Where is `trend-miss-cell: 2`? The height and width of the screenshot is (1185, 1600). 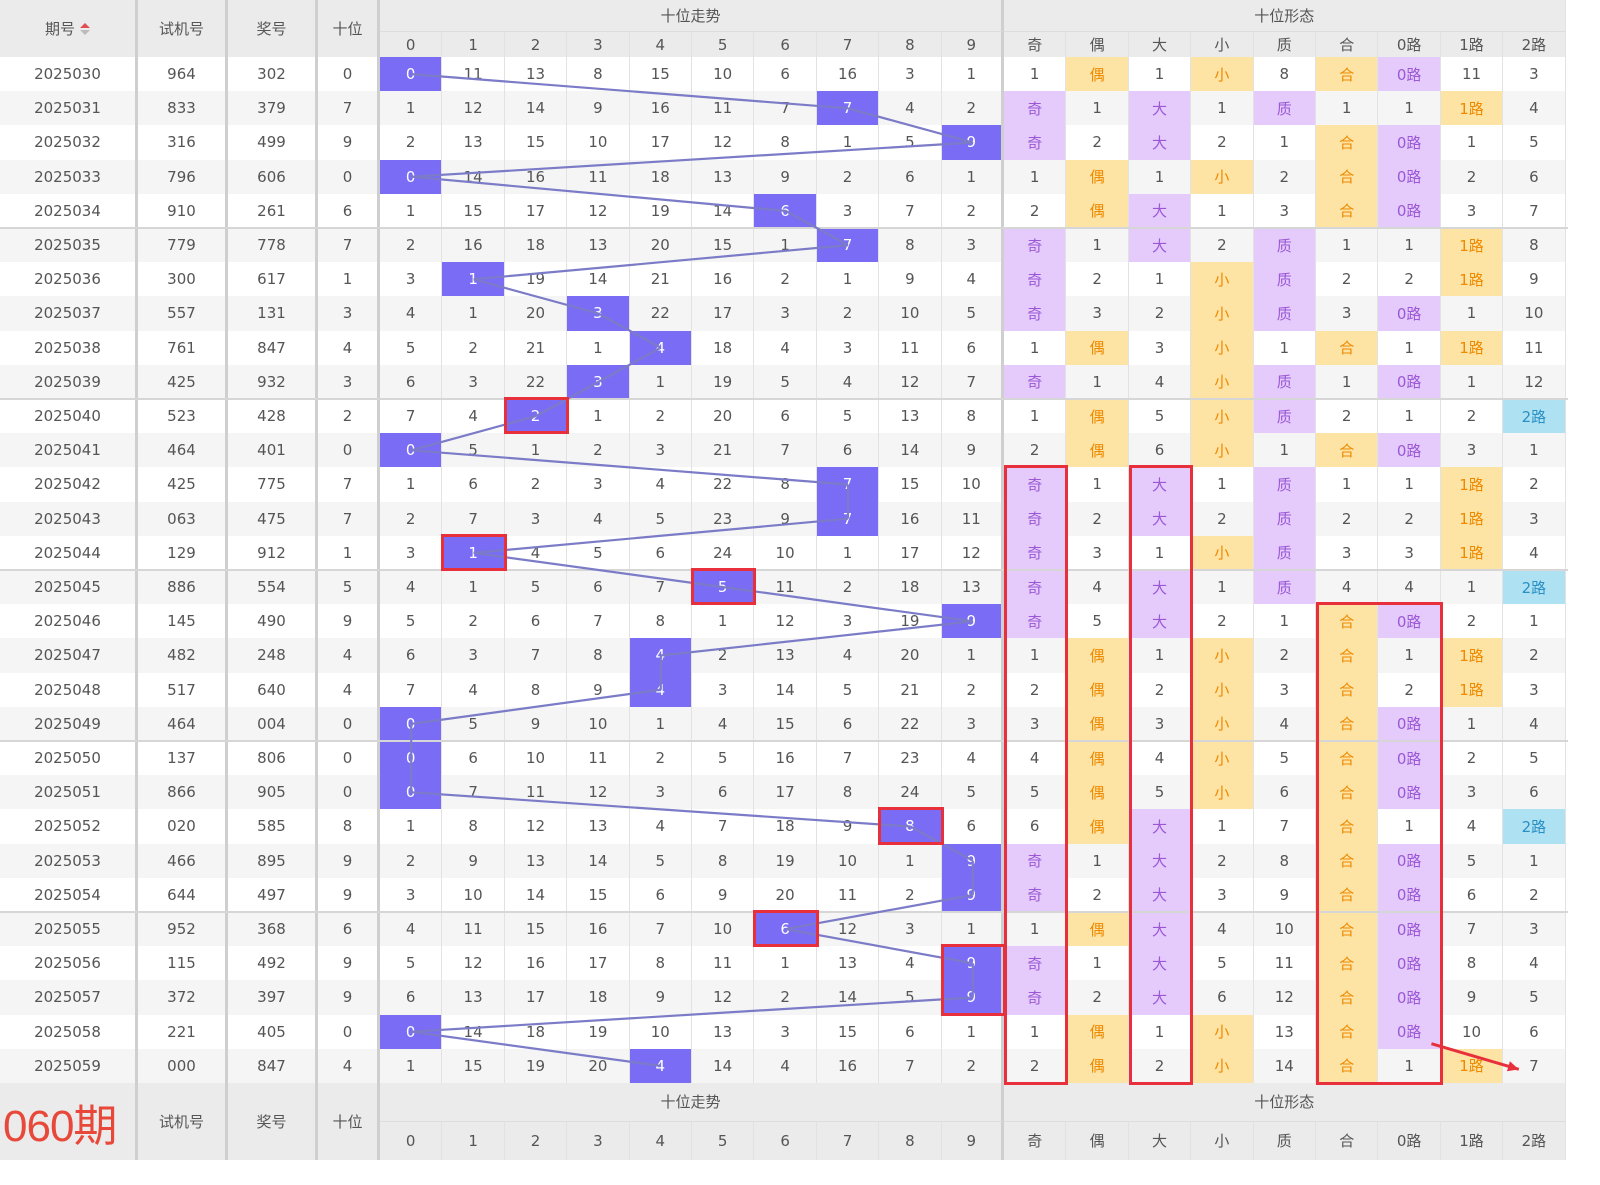
trend-miss-cell: 2 is located at coordinates (660, 758).